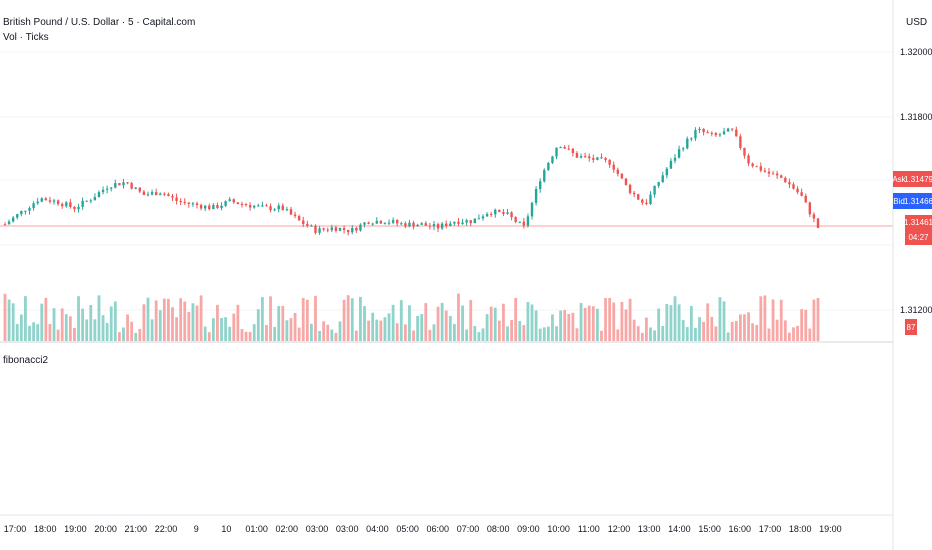  What do you see at coordinates (136, 529) in the screenshot?
I see `time-tick-label: 21:00` at bounding box center [136, 529].